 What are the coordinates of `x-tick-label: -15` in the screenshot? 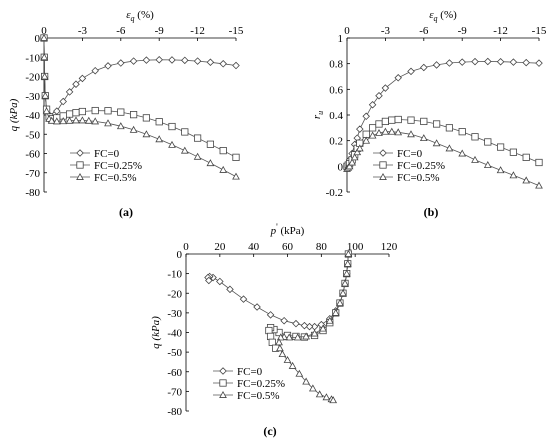 It's located at (236, 31).